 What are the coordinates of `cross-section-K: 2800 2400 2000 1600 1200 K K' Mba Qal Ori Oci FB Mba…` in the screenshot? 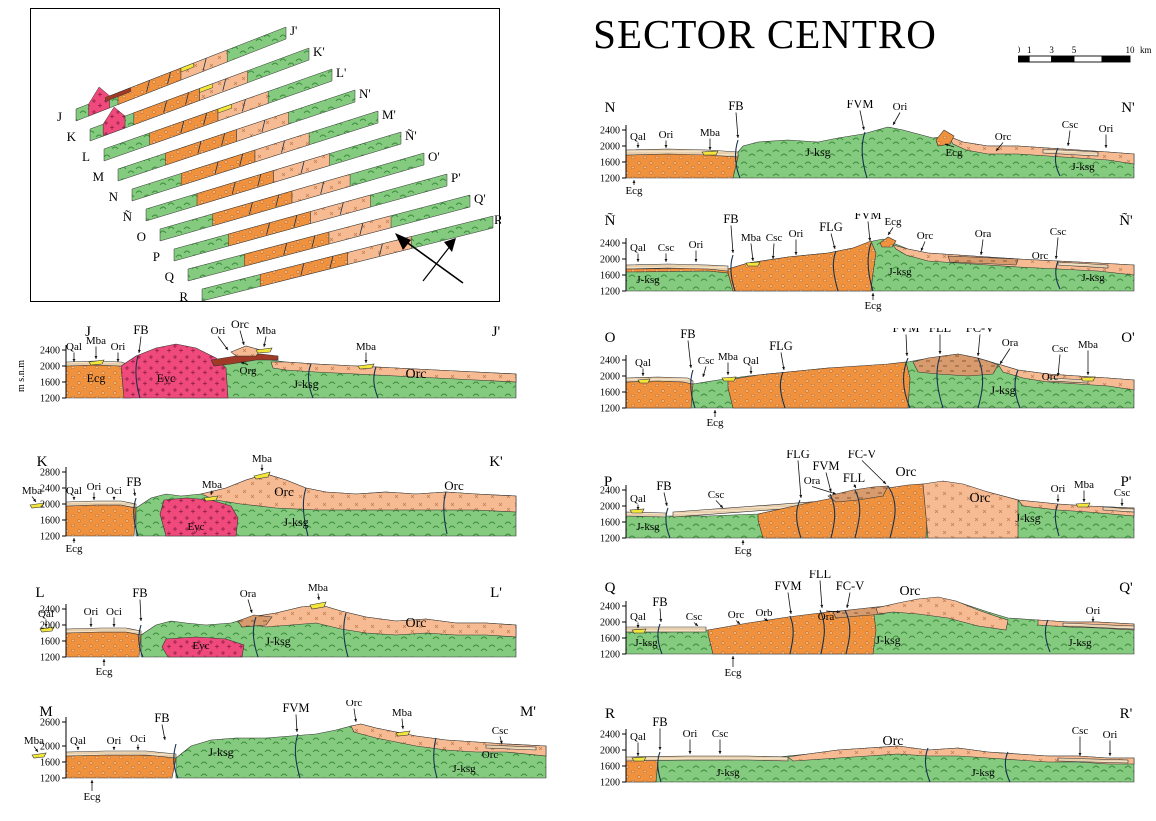 It's located at (272, 512).